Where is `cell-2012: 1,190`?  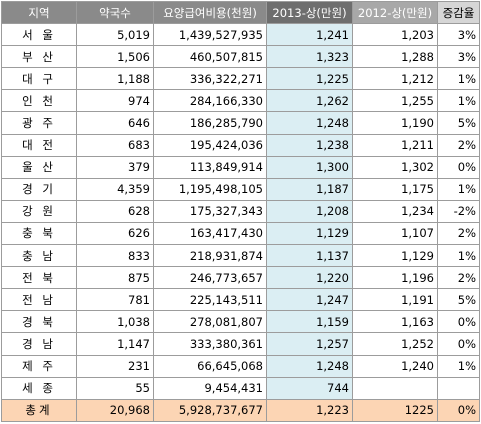
cell-2012: 1,190 is located at coordinates (395, 123).